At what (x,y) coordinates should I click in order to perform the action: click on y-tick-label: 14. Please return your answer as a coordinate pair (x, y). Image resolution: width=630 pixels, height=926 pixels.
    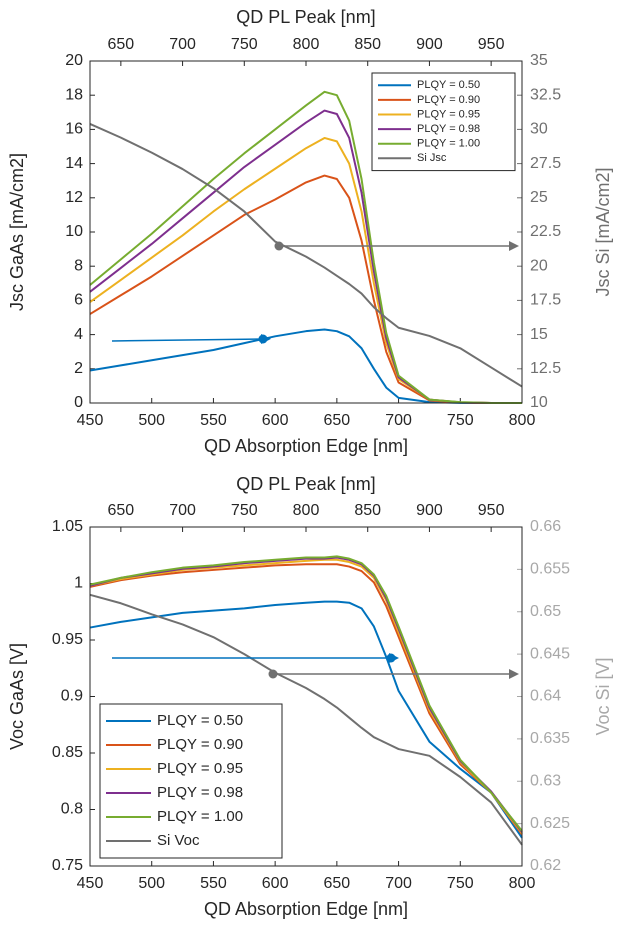
    Looking at the image, I should click on (74, 163).